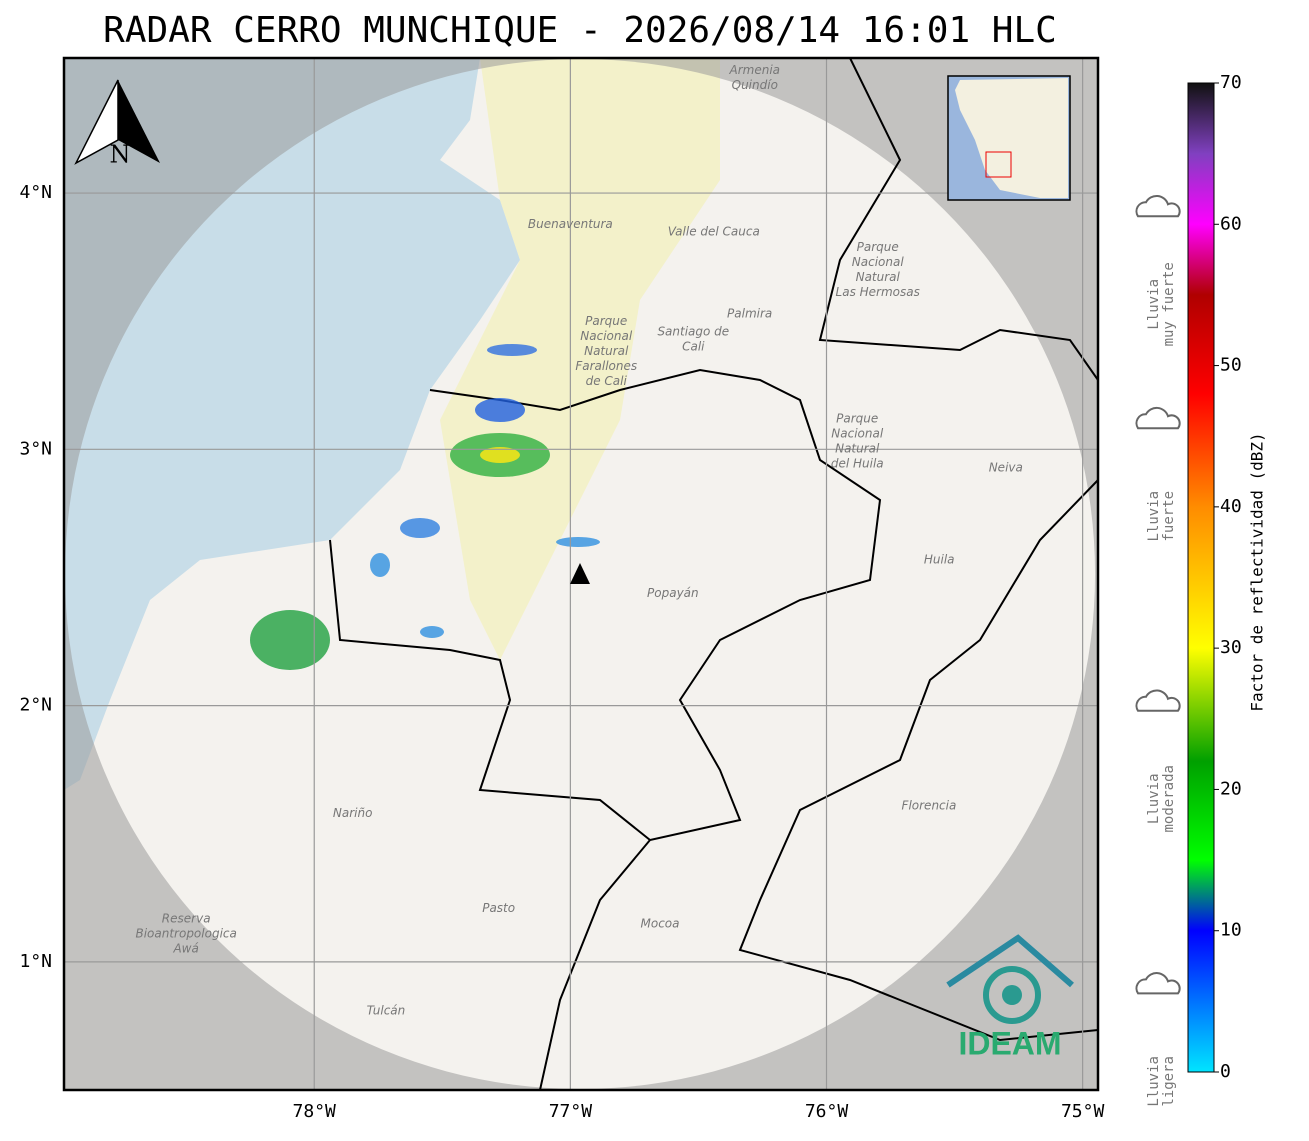  What do you see at coordinates (315, 1111) in the screenshot?
I see `lon-tick-label: 78°W` at bounding box center [315, 1111].